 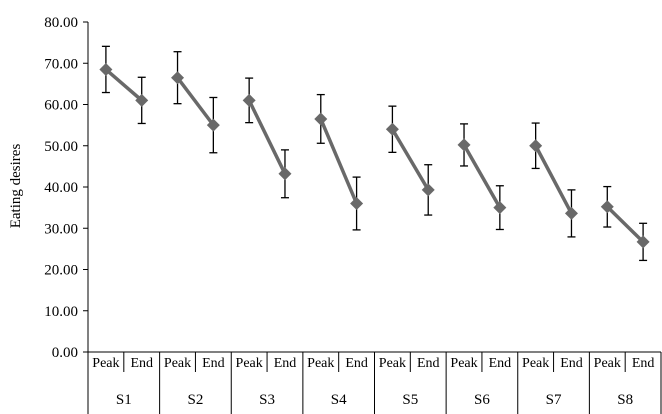 I want to click on x-group-label: S1, so click(x=124, y=400).